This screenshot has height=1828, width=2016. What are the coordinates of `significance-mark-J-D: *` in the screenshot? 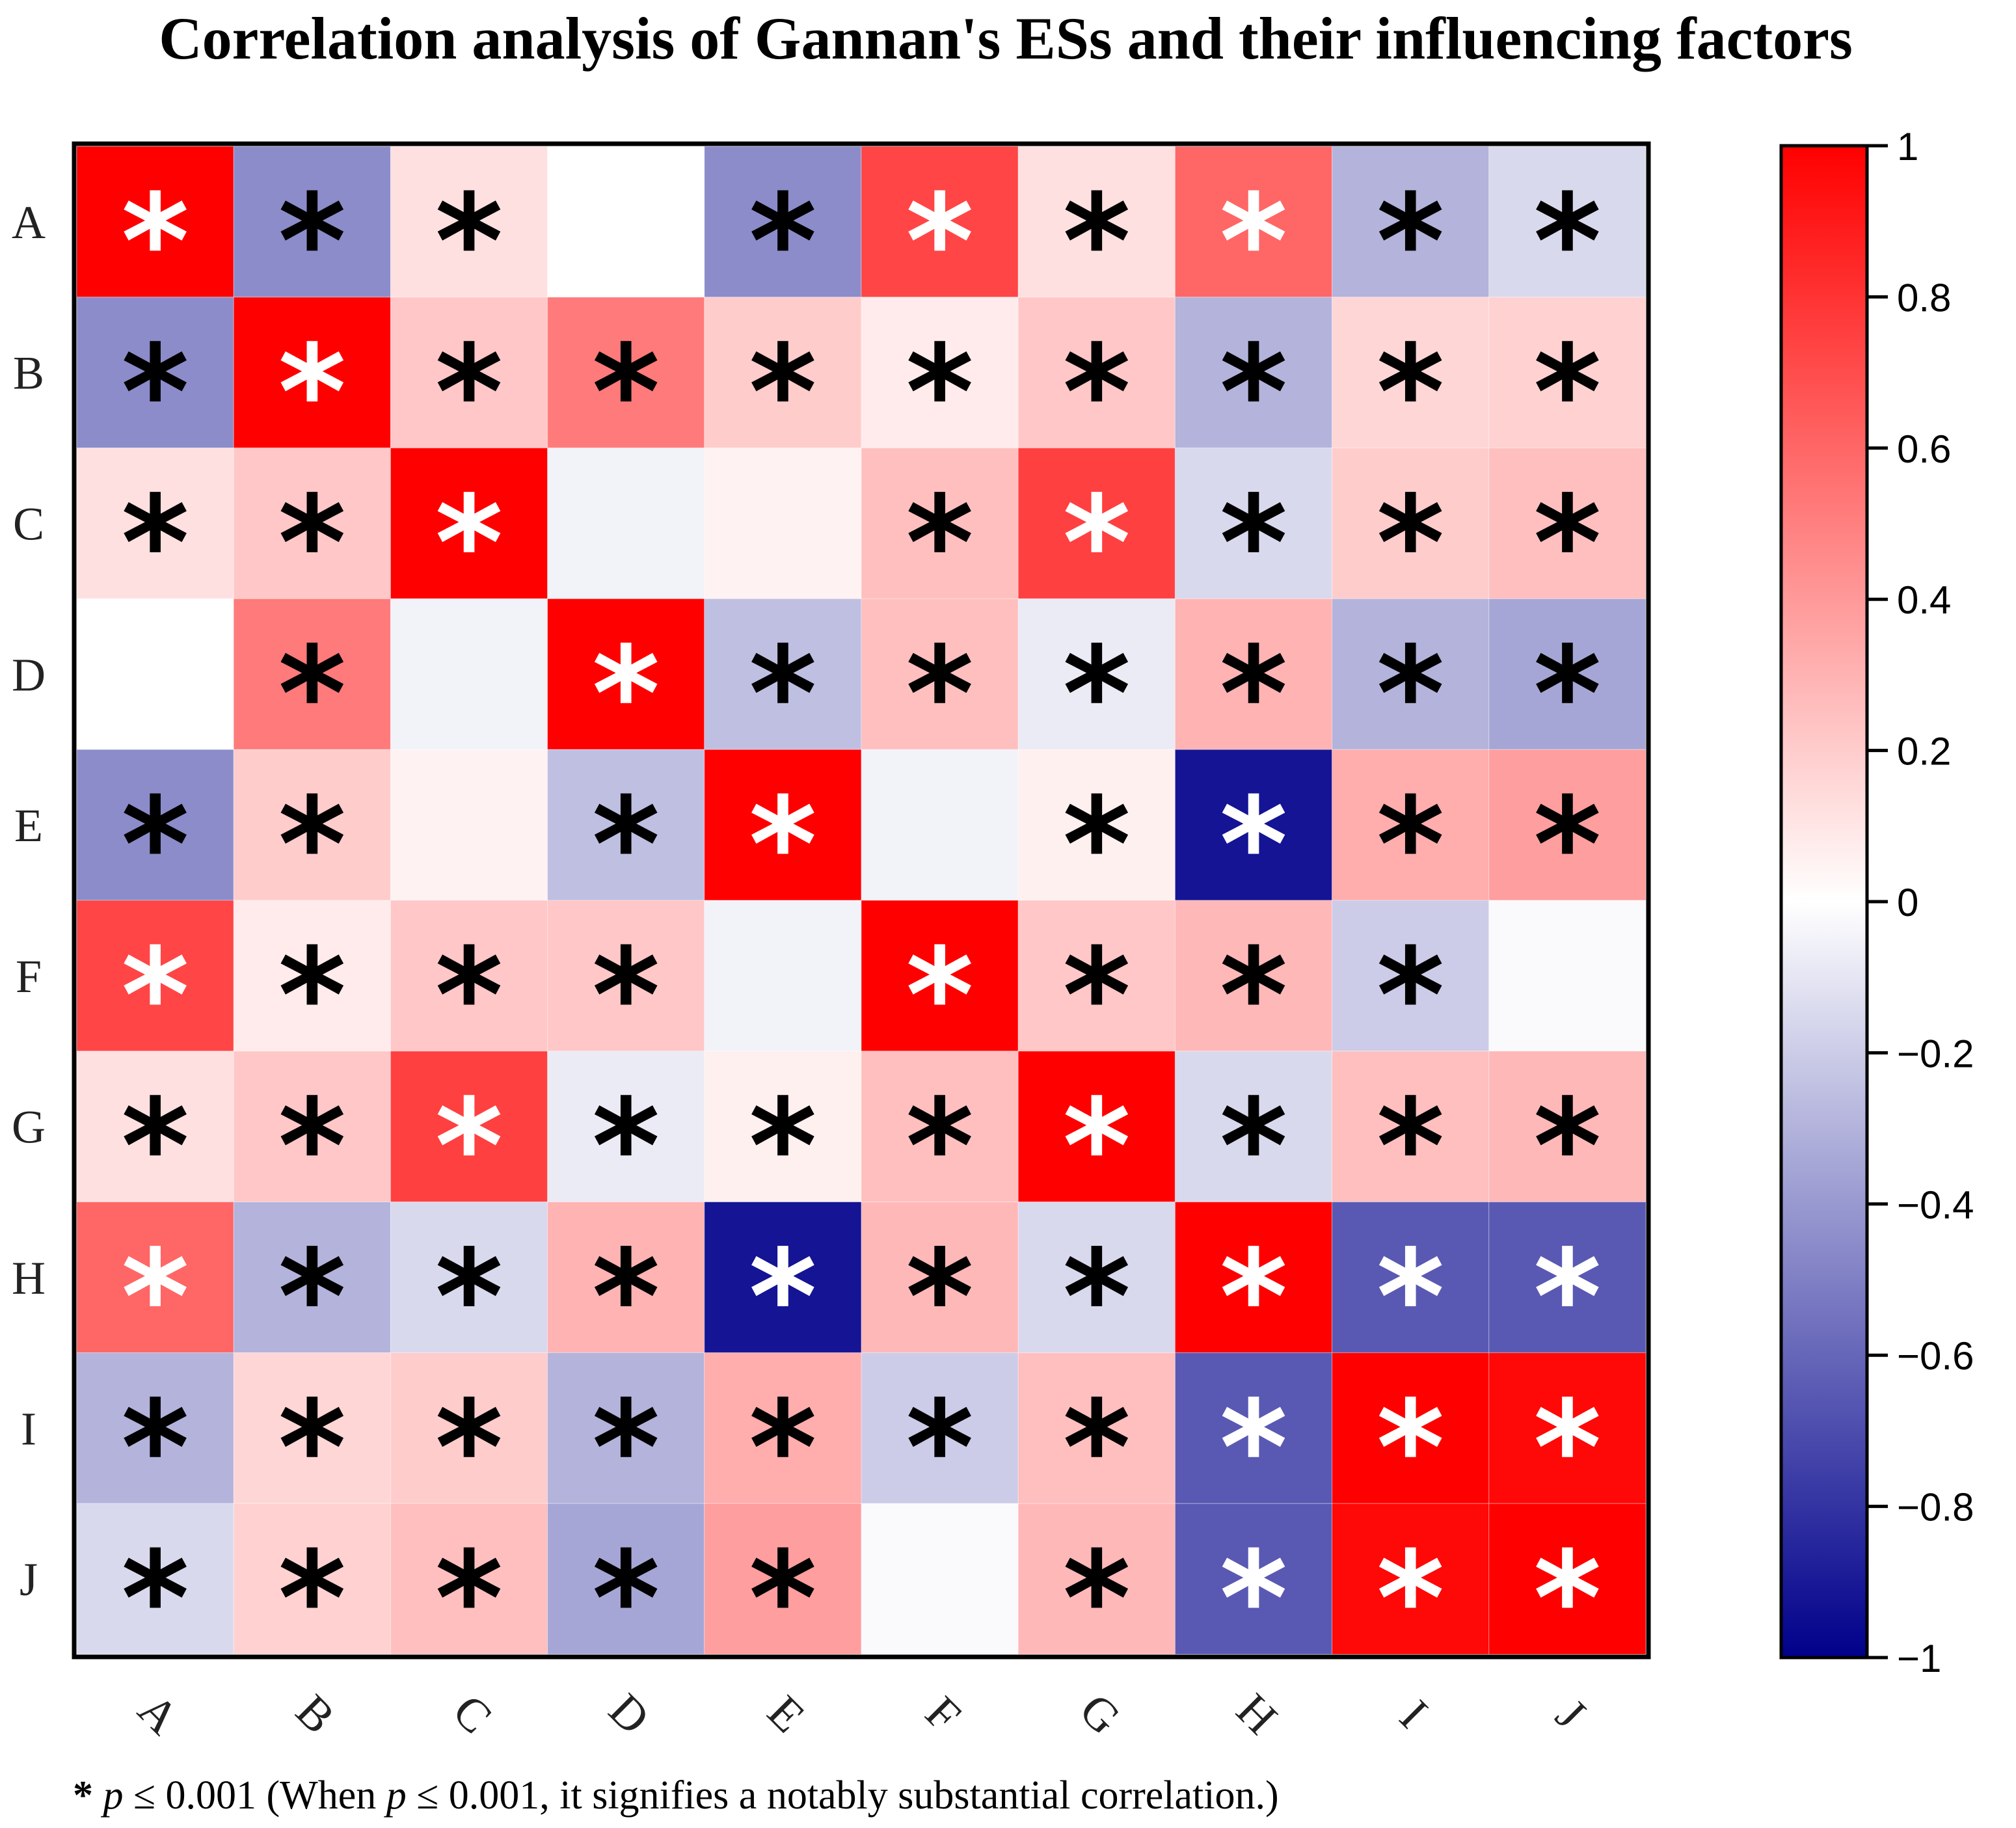 It's located at (626, 1599).